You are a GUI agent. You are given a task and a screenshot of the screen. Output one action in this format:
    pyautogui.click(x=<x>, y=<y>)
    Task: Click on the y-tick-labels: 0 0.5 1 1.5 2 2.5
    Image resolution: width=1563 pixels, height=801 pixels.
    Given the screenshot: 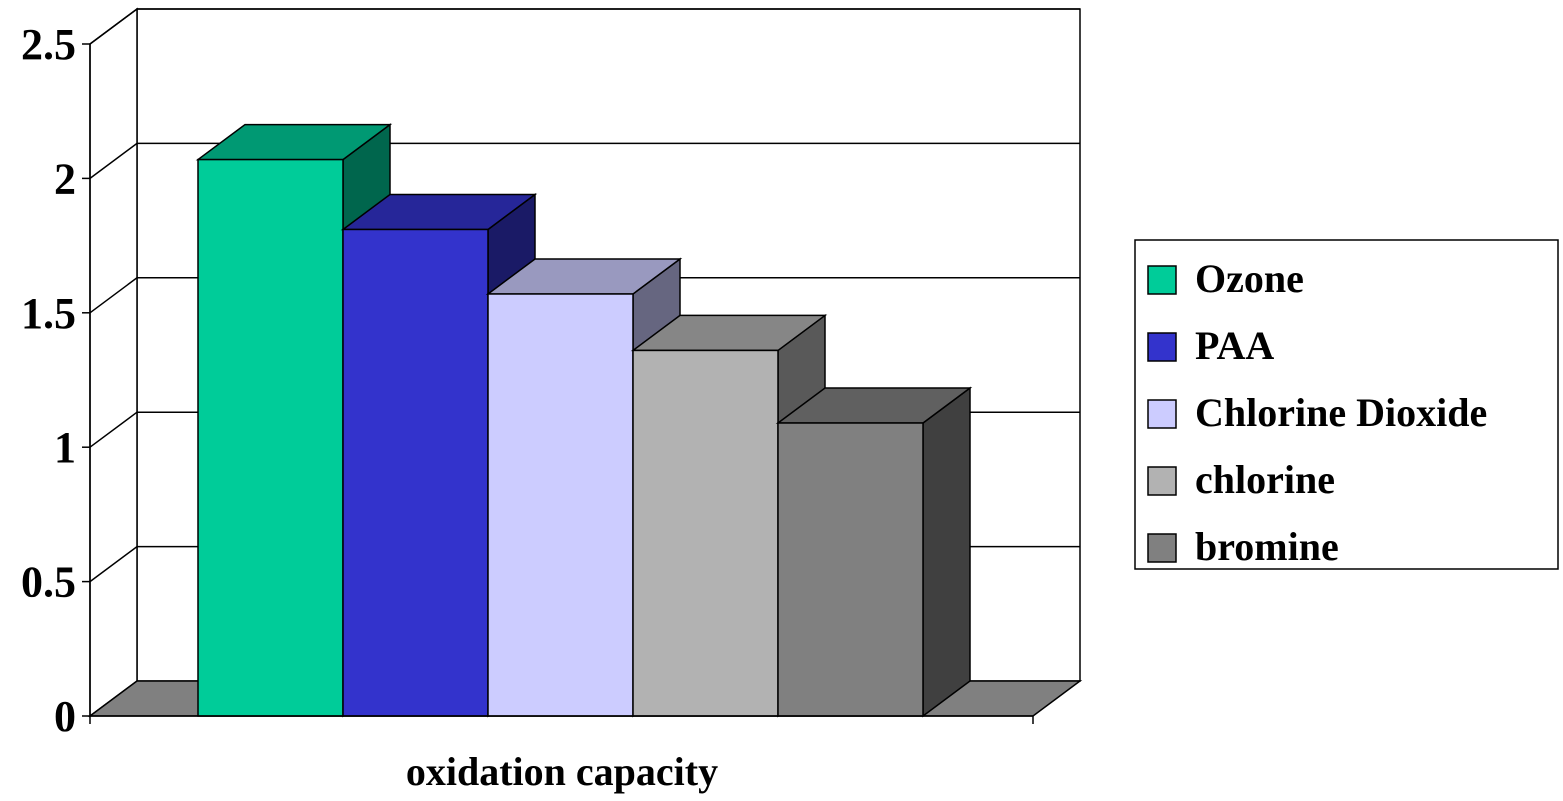 What is the action you would take?
    pyautogui.click(x=48, y=380)
    